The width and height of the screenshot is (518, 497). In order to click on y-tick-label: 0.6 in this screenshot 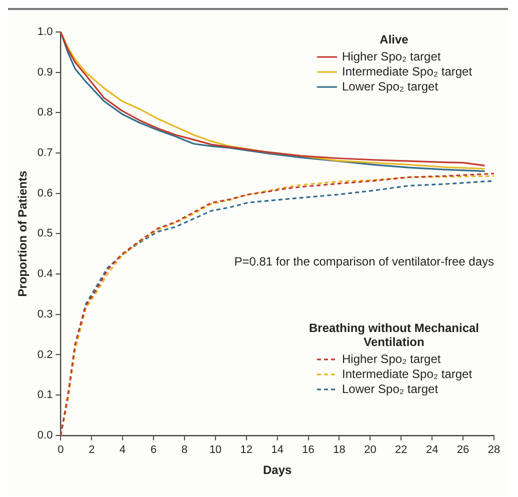, I will do `click(45, 193)`.